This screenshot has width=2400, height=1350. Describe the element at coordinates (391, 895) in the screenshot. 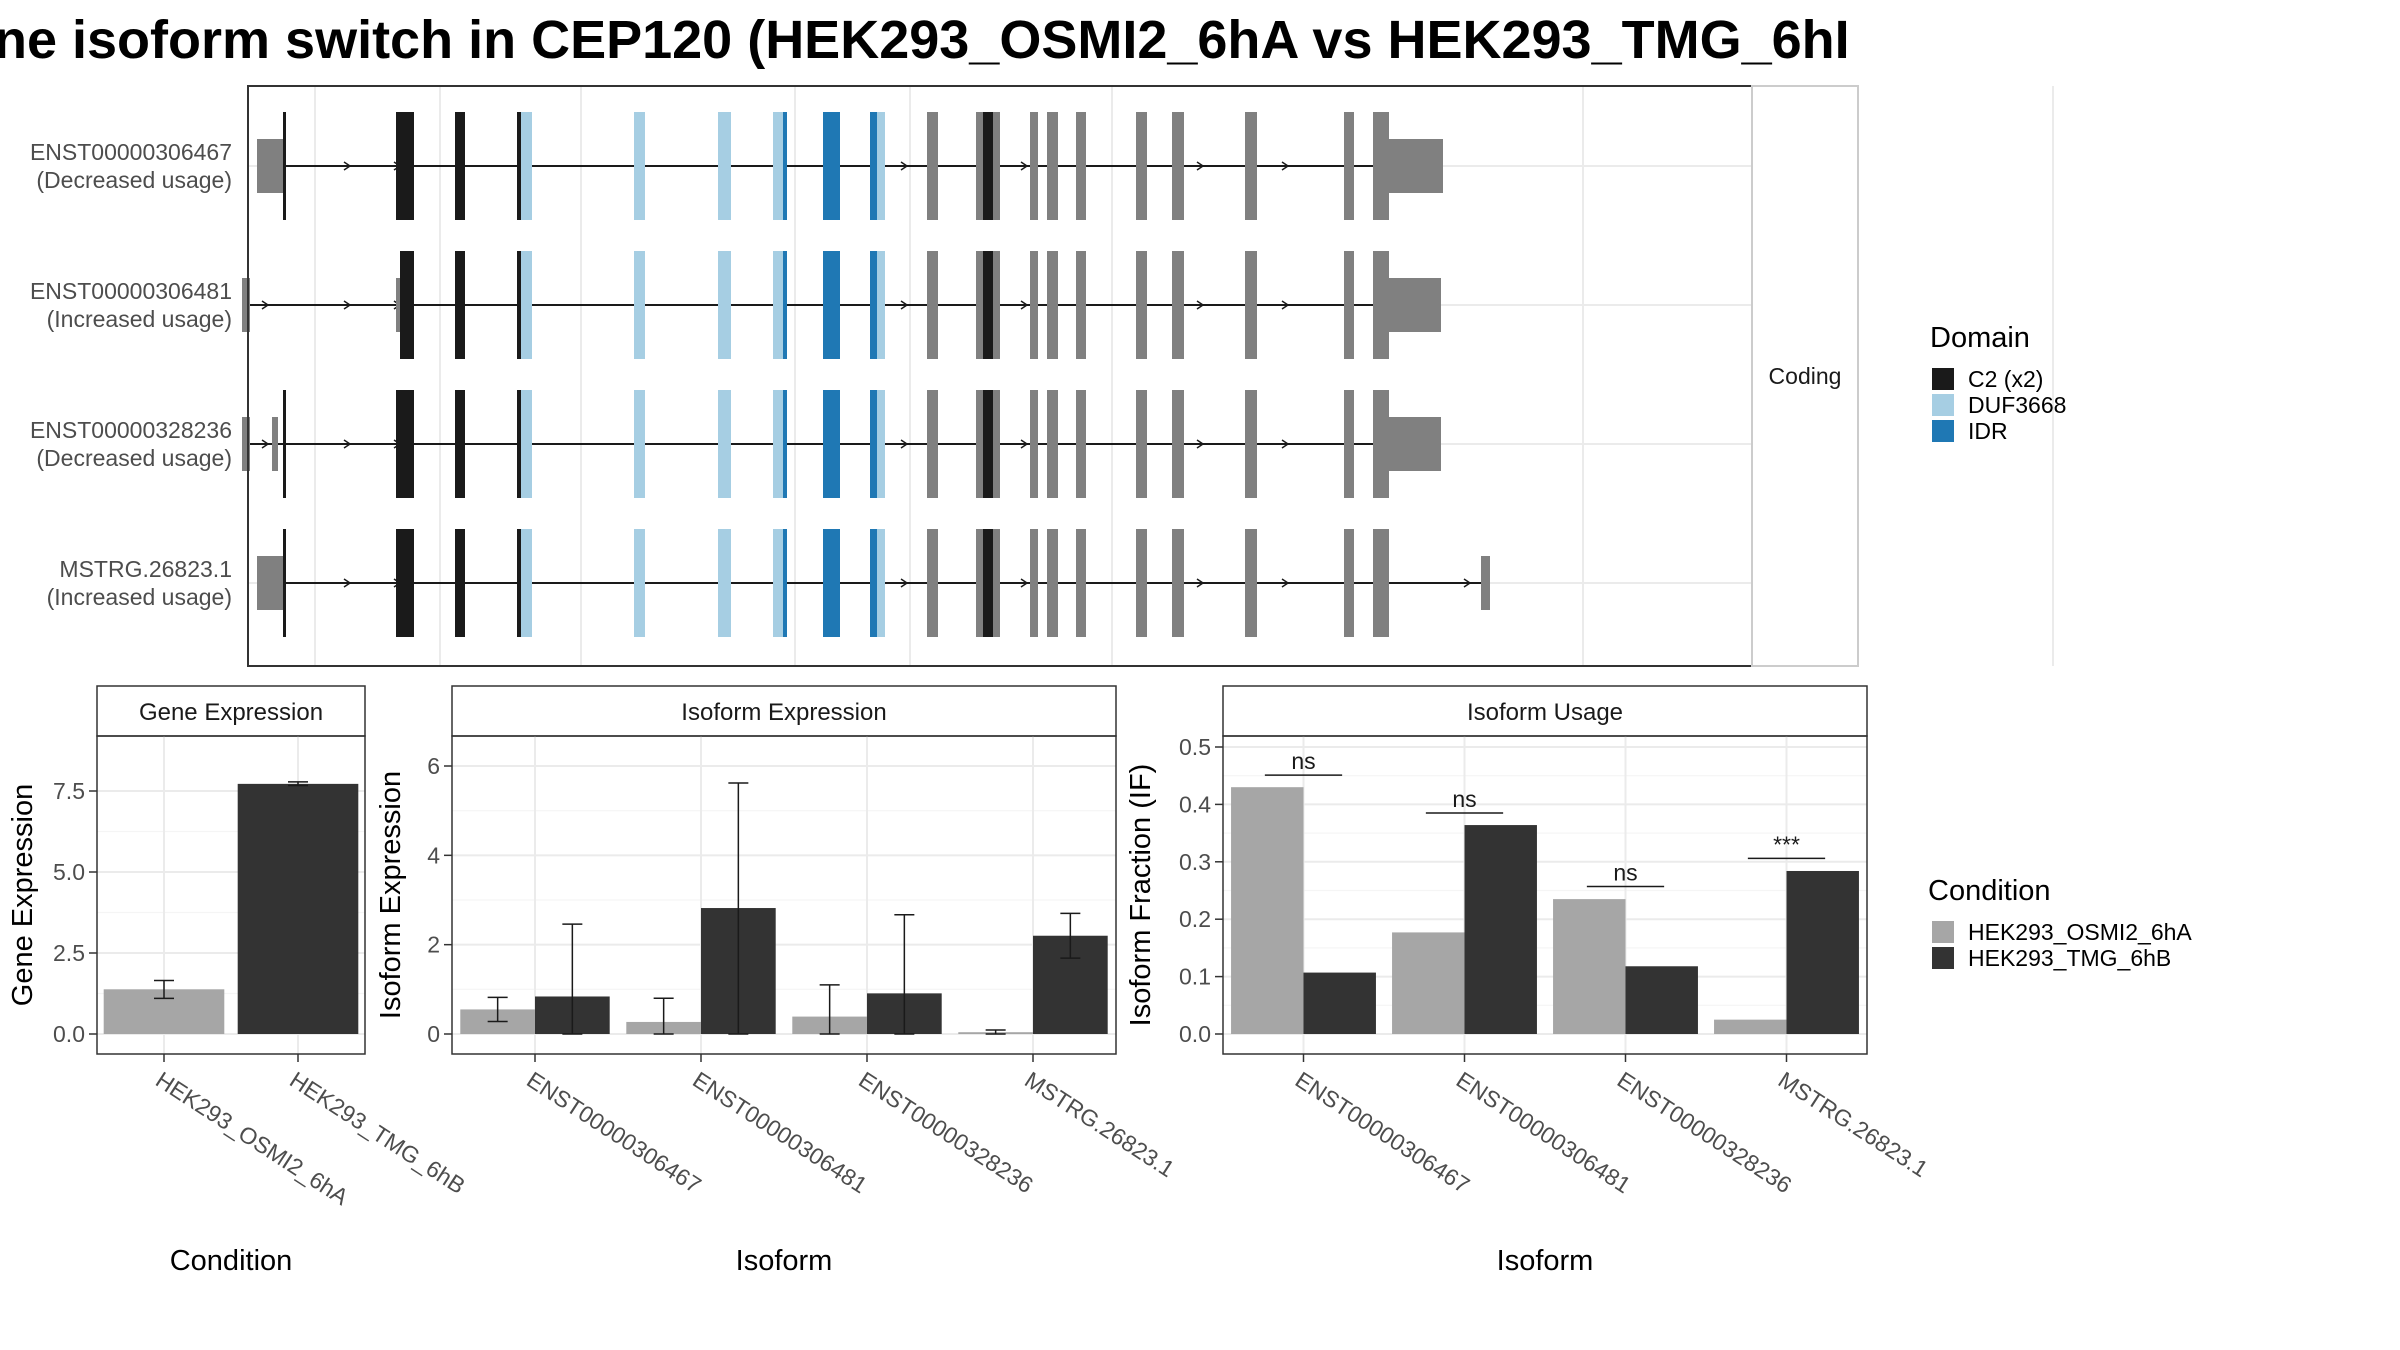

I see `isoform-expression-ylabel: Isoform Expression` at that location.